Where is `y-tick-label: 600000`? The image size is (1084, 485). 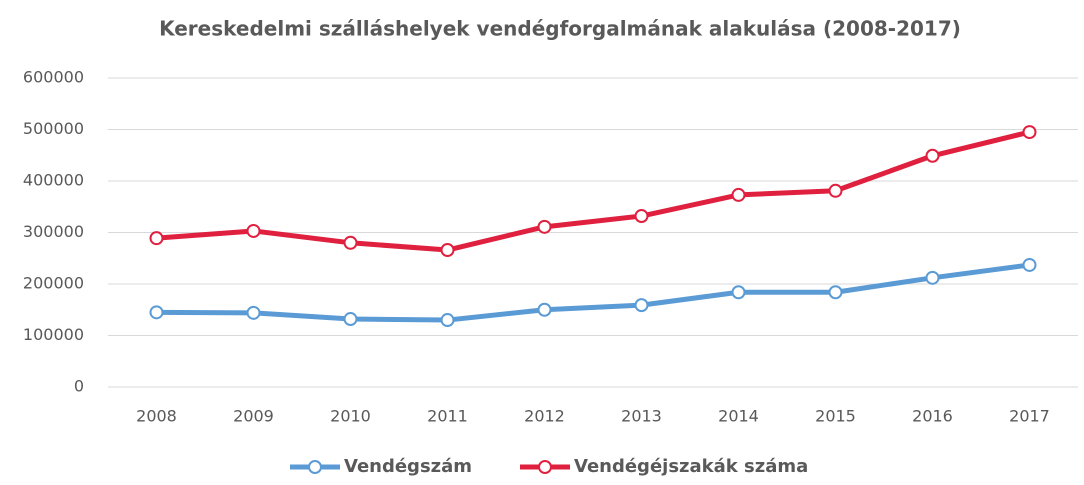 y-tick-label: 600000 is located at coordinates (53, 77).